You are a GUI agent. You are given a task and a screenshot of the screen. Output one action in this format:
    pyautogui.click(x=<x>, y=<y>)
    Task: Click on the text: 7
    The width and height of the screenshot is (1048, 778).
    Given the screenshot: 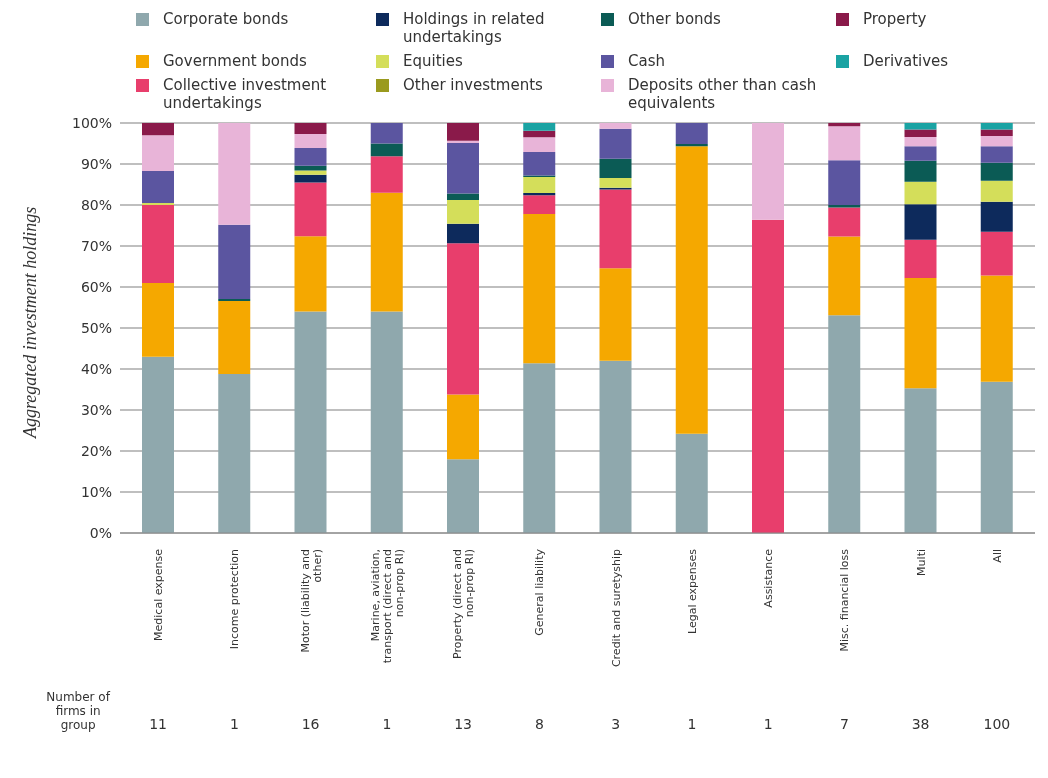 What is the action you would take?
    pyautogui.click(x=844, y=724)
    